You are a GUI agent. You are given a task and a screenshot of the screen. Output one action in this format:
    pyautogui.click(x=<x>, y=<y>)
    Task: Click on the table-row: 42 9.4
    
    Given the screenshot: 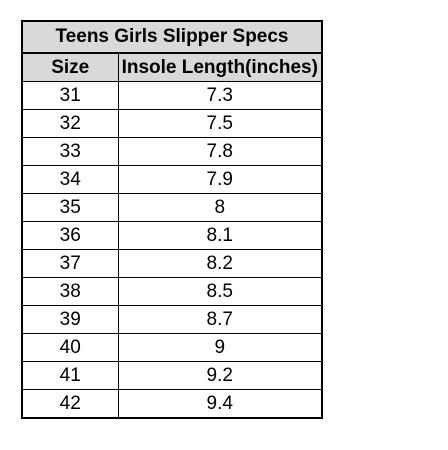 What is the action you would take?
    pyautogui.click(x=172, y=404)
    